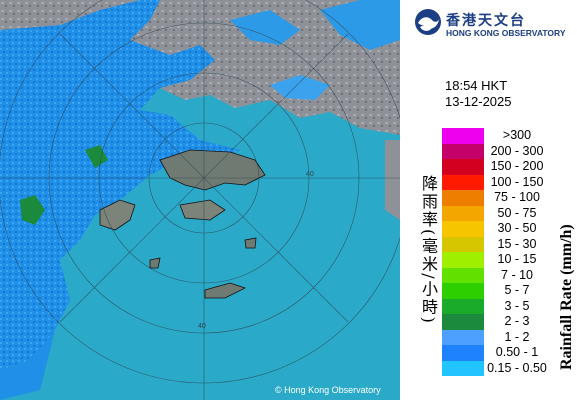 The image size is (577, 400). I want to click on legend-label: 5 - 7, so click(517, 290).